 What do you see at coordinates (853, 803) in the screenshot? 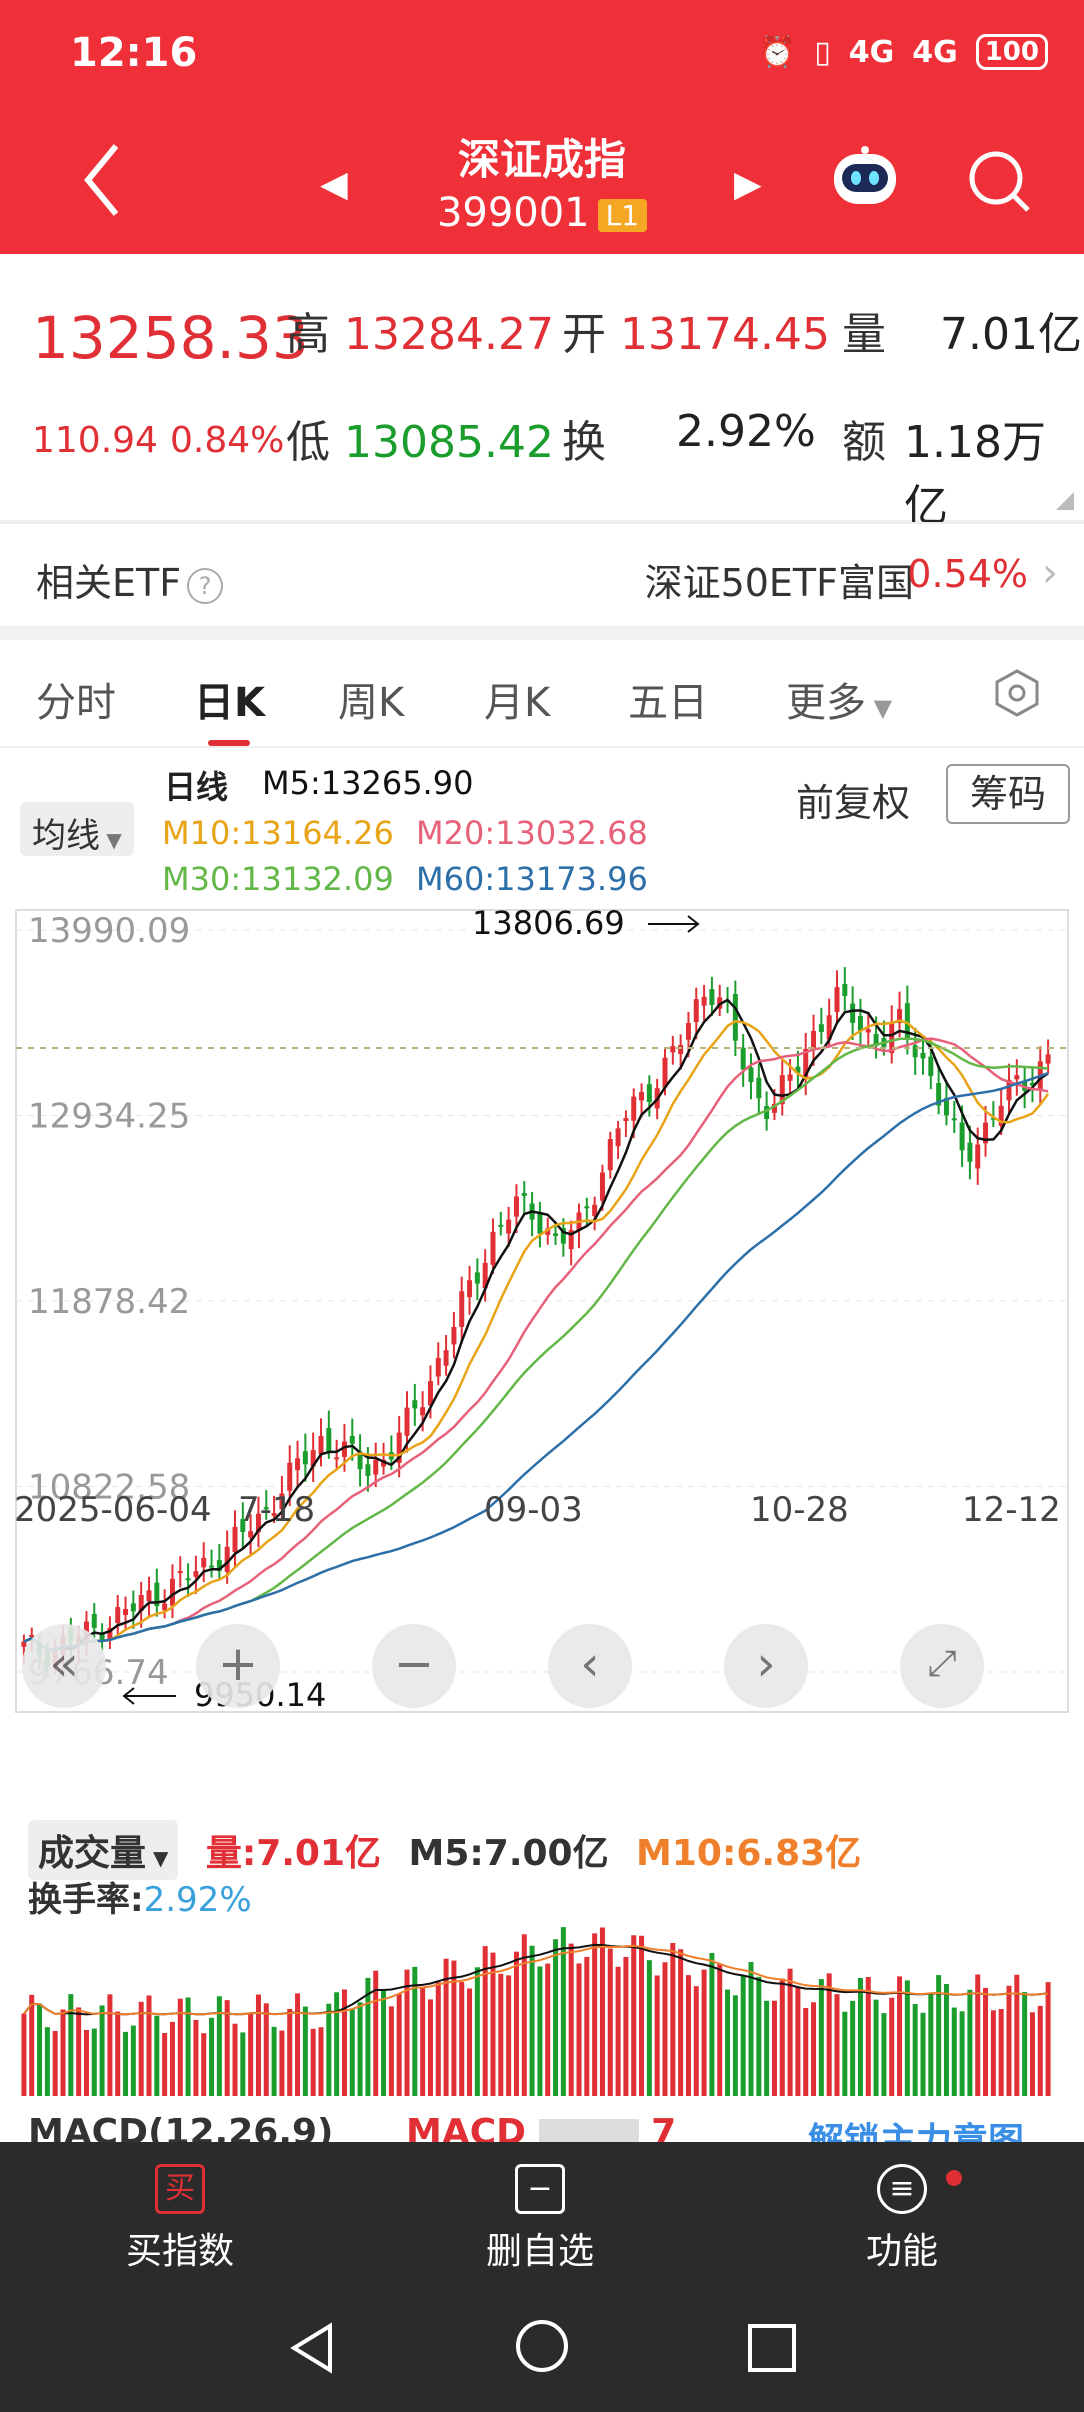
I see `adjust-button: 前复权` at bounding box center [853, 803].